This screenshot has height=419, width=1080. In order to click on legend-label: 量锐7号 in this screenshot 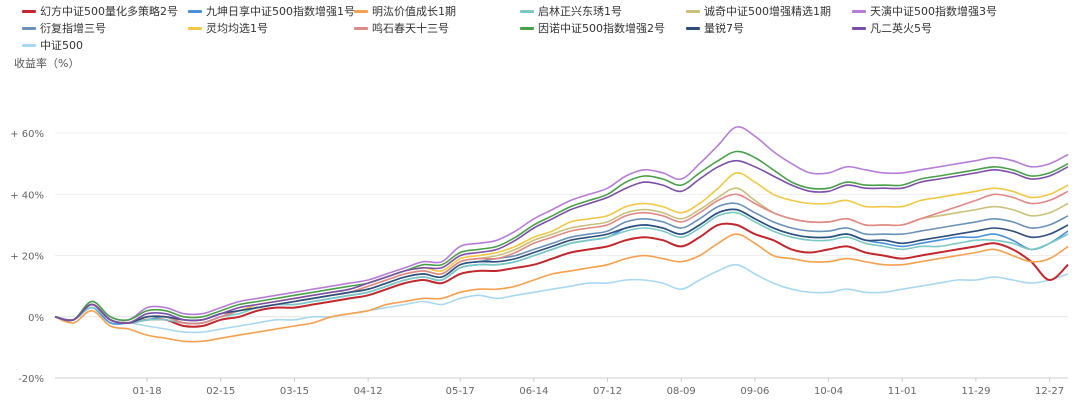, I will do `click(724, 28)`.